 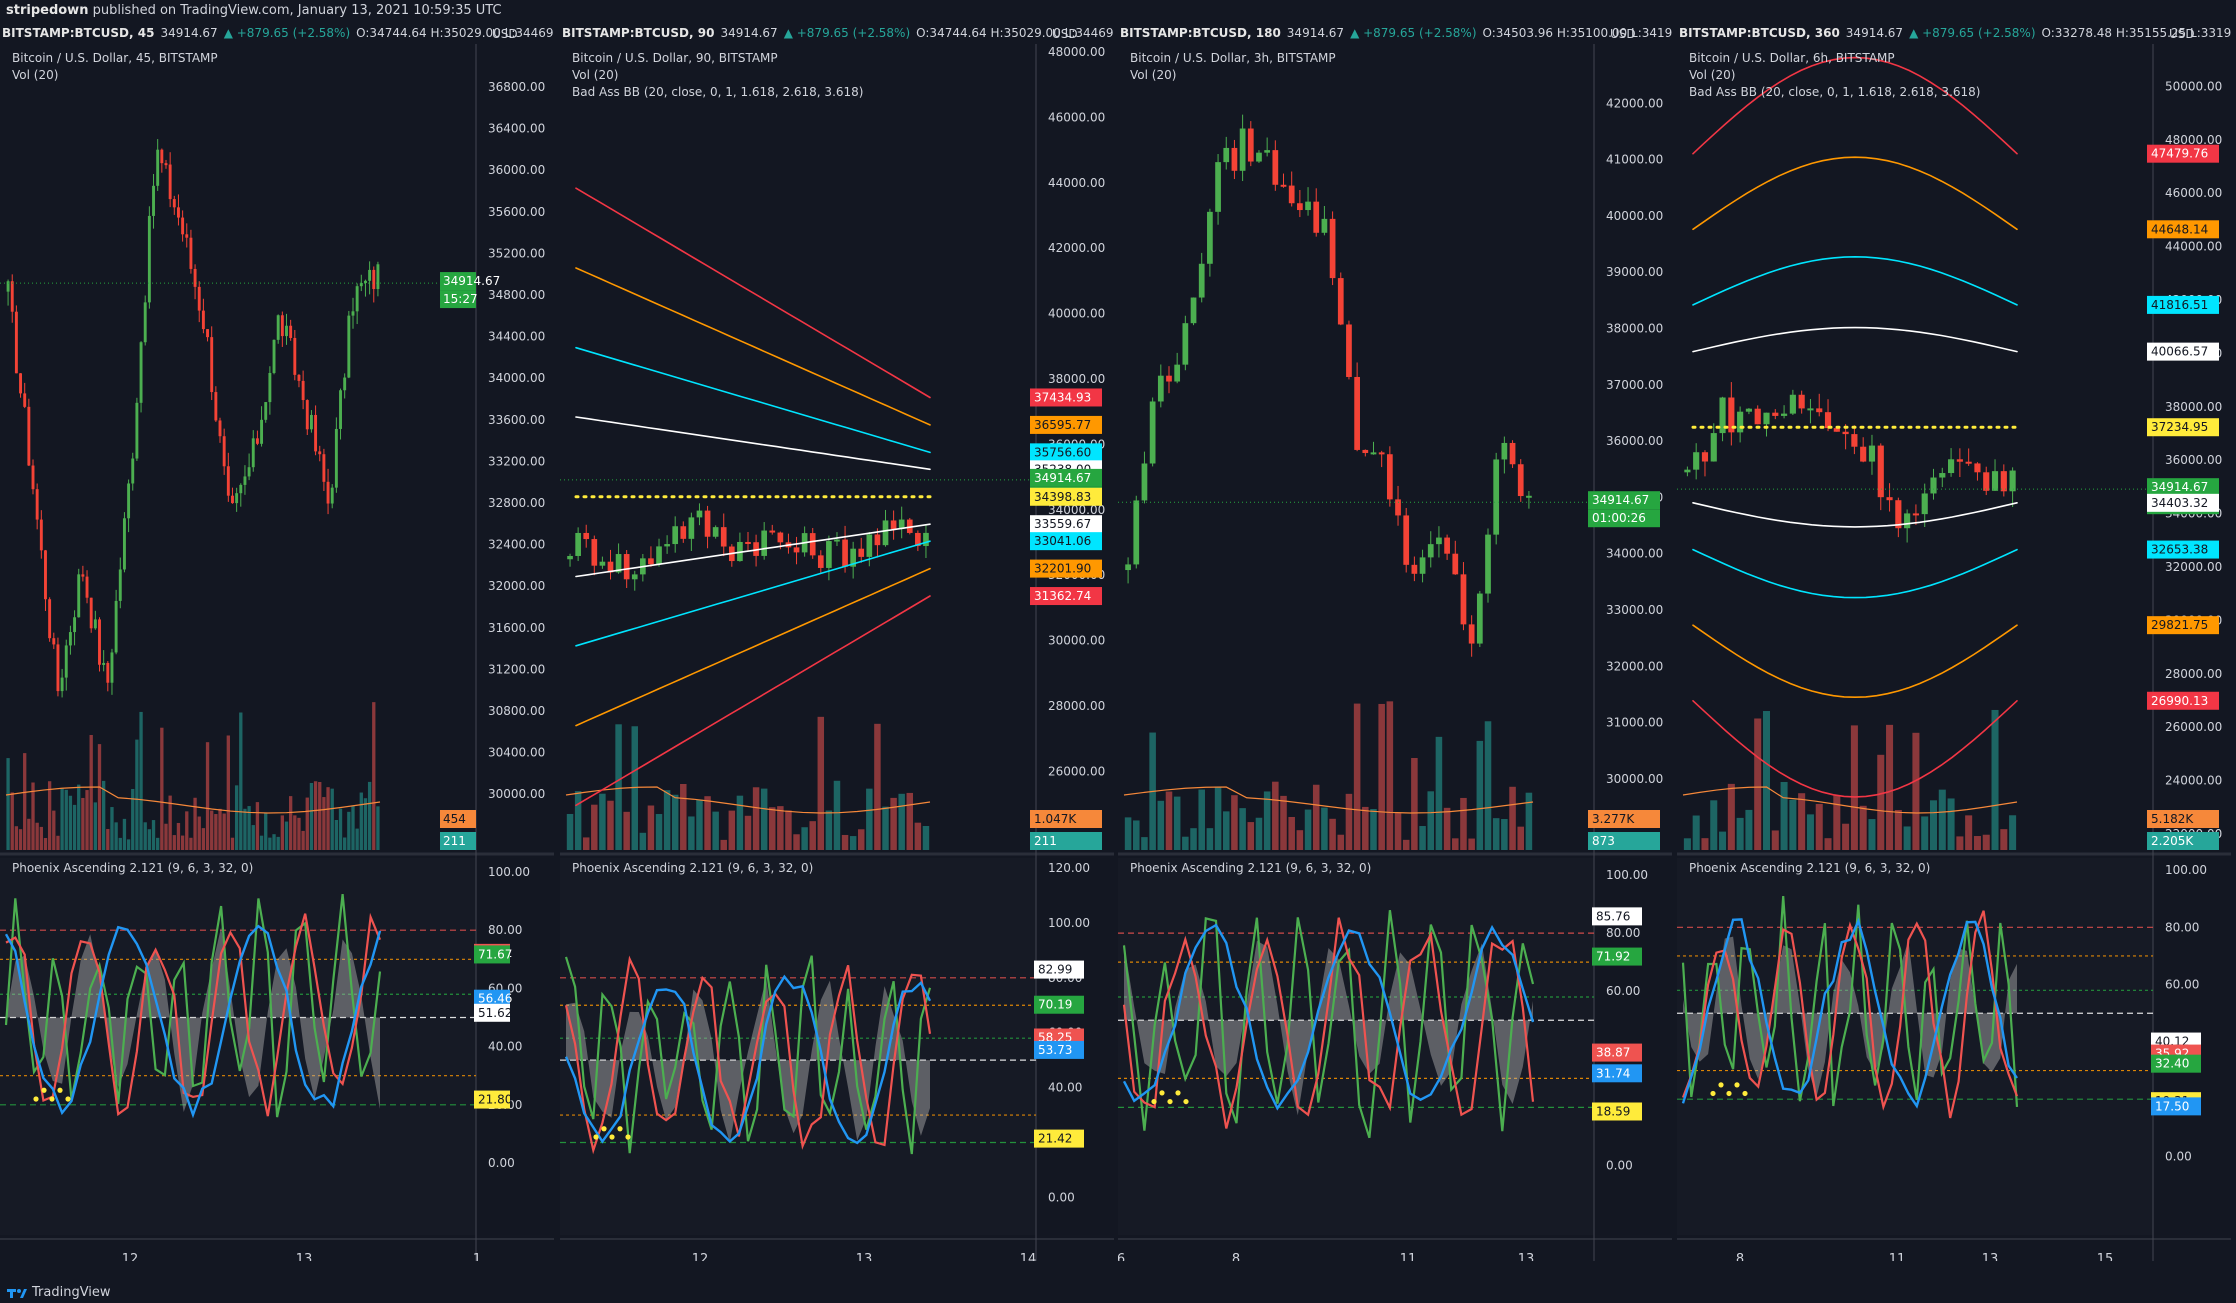 I want to click on osc-axis-label-text: 18.59, so click(x=1613, y=1111).